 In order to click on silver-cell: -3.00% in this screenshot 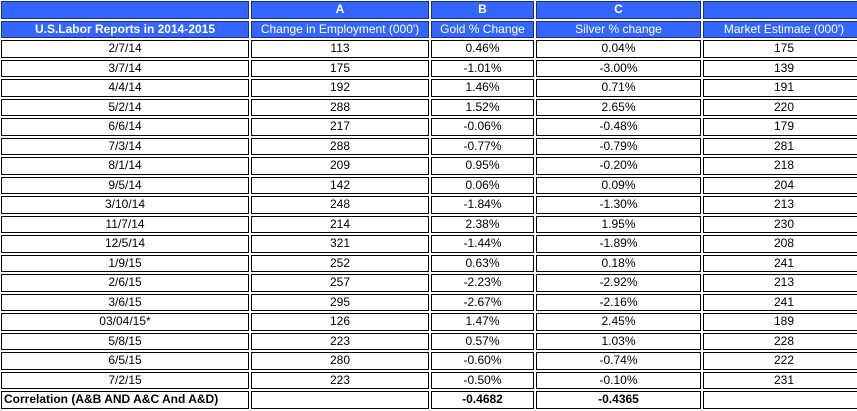, I will do `click(618, 68)`.